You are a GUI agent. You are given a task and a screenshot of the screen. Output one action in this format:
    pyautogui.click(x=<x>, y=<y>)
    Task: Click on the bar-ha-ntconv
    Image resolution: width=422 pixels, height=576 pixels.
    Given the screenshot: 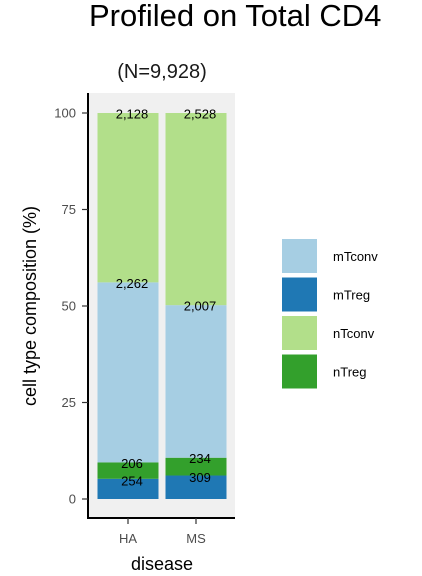 What is the action you would take?
    pyautogui.click(x=128, y=198)
    